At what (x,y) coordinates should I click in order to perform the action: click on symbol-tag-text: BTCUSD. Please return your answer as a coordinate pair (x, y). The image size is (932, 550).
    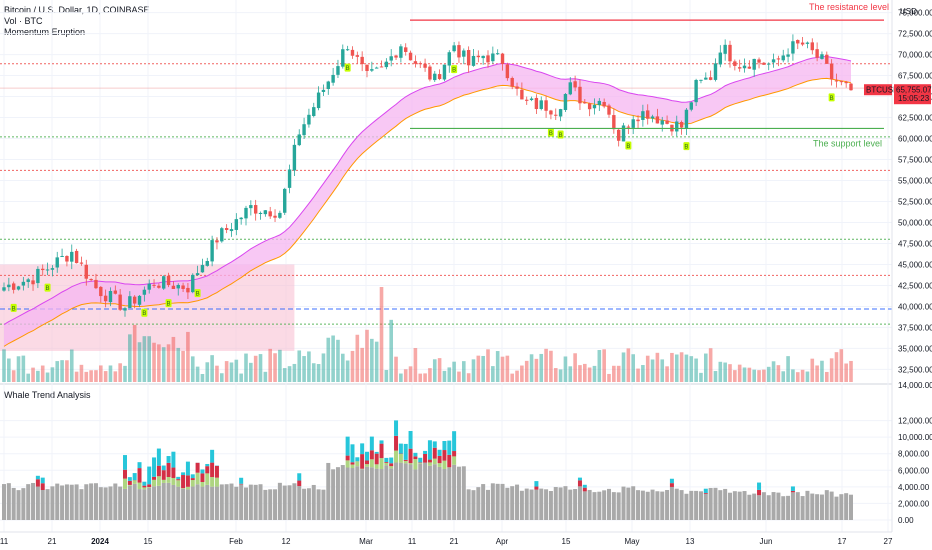
    Looking at the image, I should click on (882, 90).